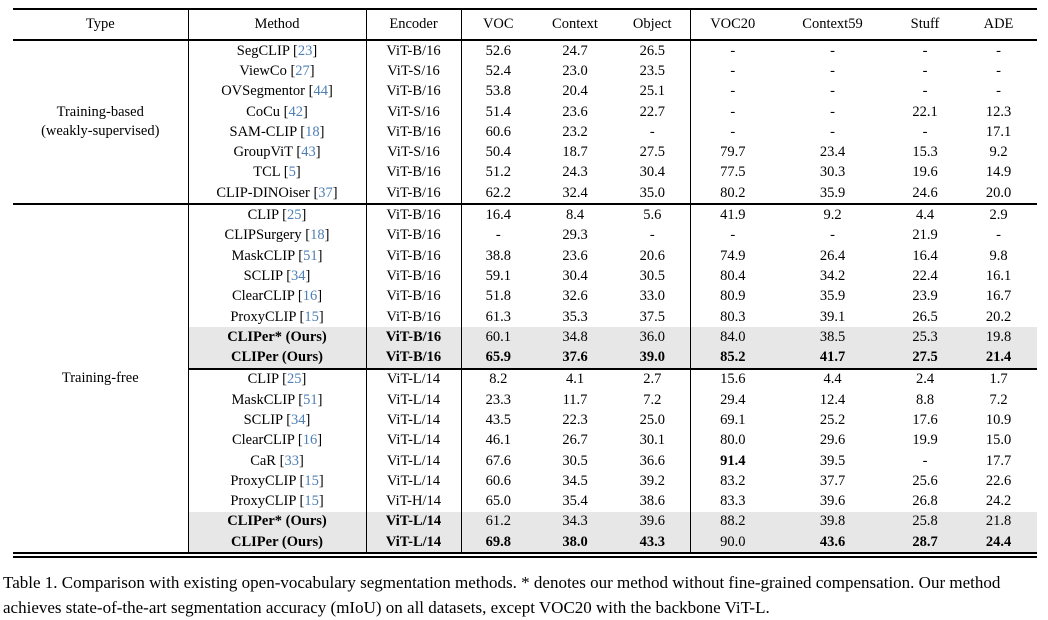  Describe the element at coordinates (653, 91) in the screenshot. I see `value-cell: 25.1` at that location.